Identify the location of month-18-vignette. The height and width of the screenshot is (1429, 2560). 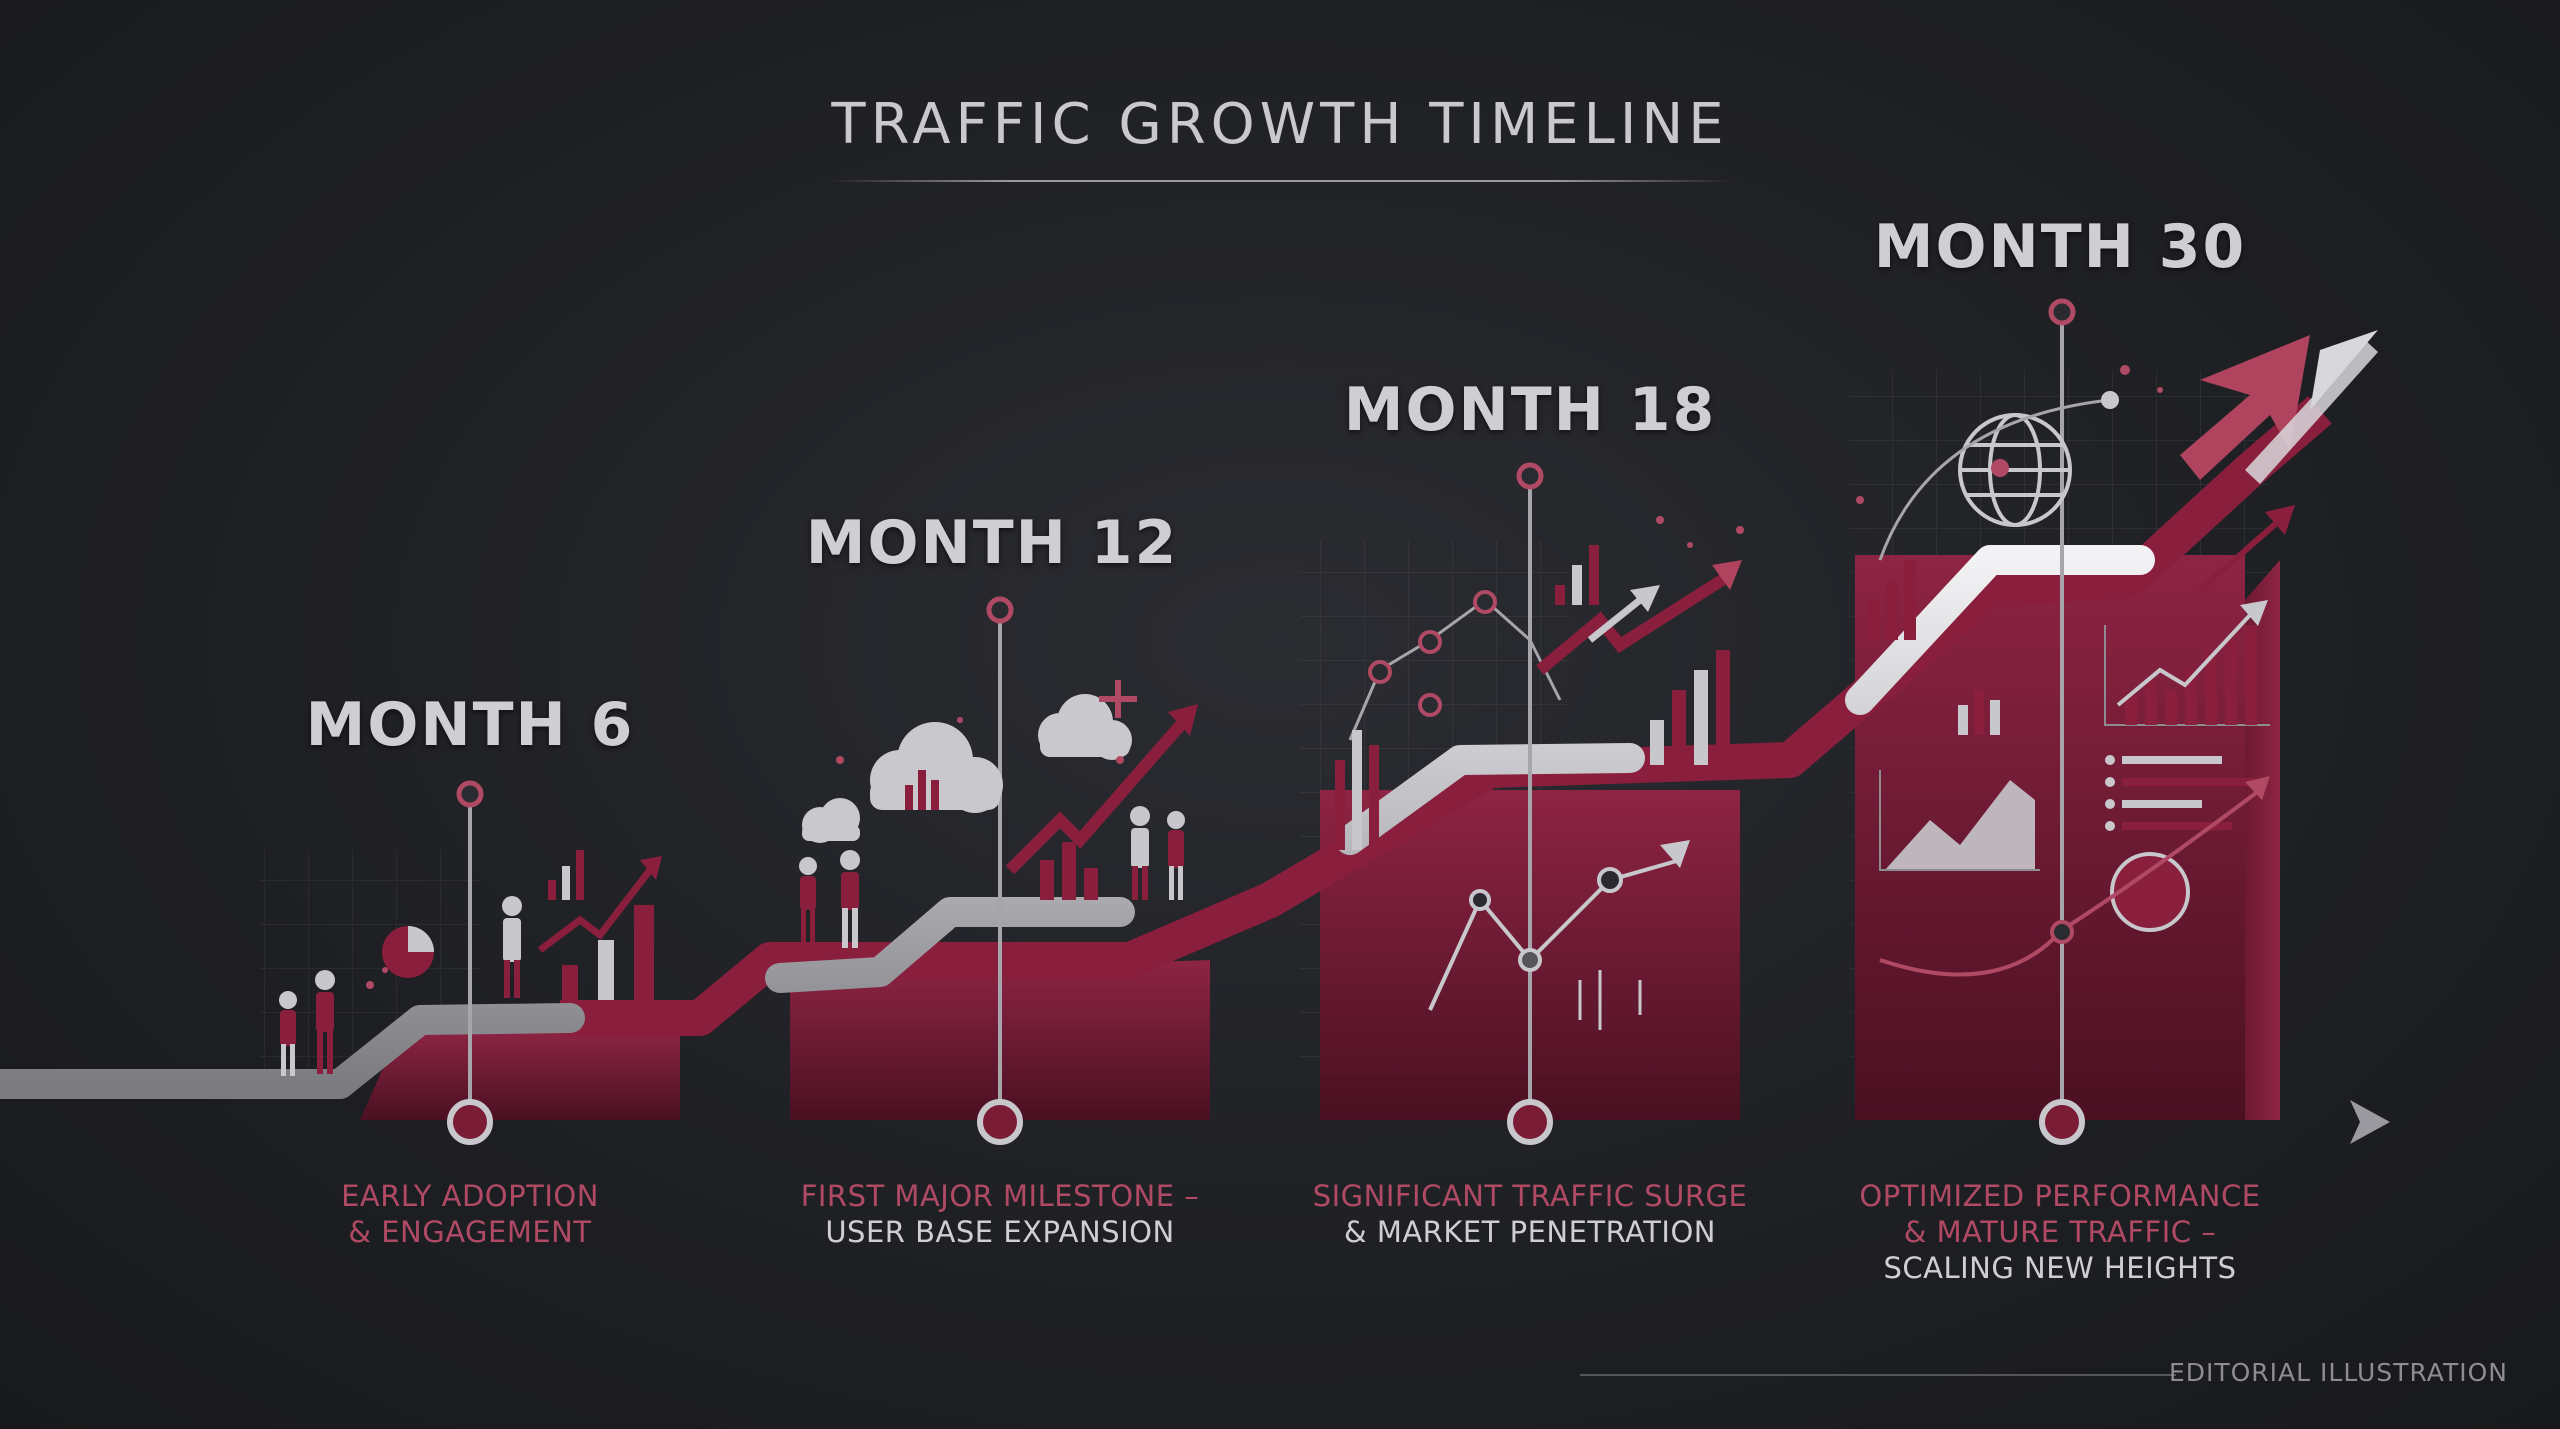
(1538, 787).